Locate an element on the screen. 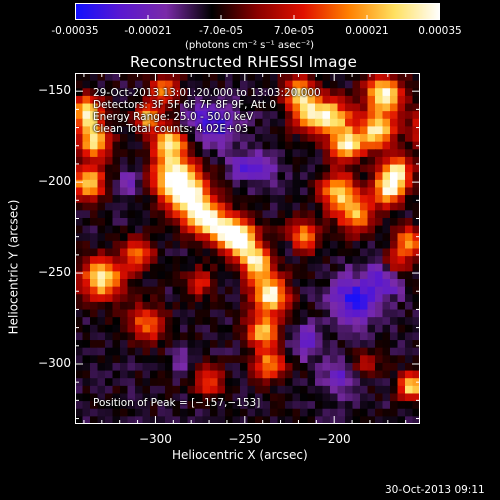 The width and height of the screenshot is (500, 500). colorbar-gradient is located at coordinates (257, 11).